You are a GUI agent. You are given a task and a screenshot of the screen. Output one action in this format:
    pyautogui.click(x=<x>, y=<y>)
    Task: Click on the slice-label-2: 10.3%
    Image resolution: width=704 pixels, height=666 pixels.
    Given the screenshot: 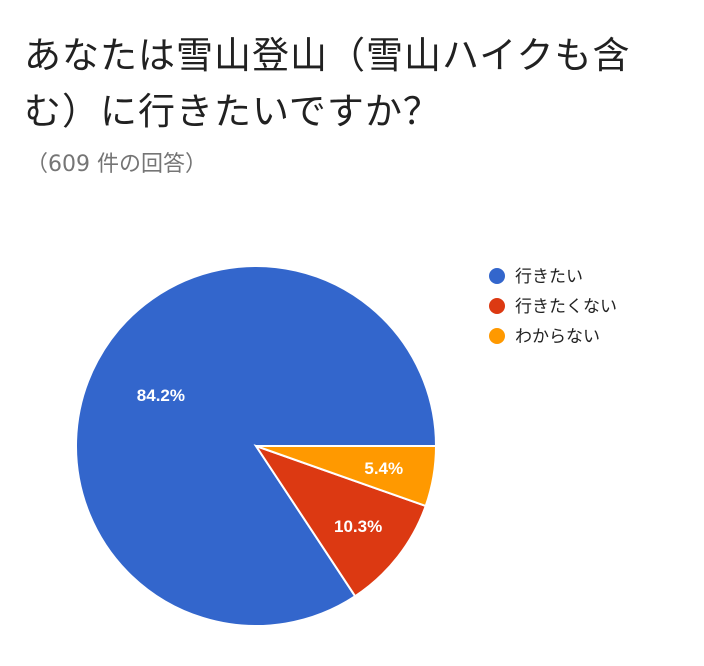 What is the action you would take?
    pyautogui.click(x=358, y=526)
    